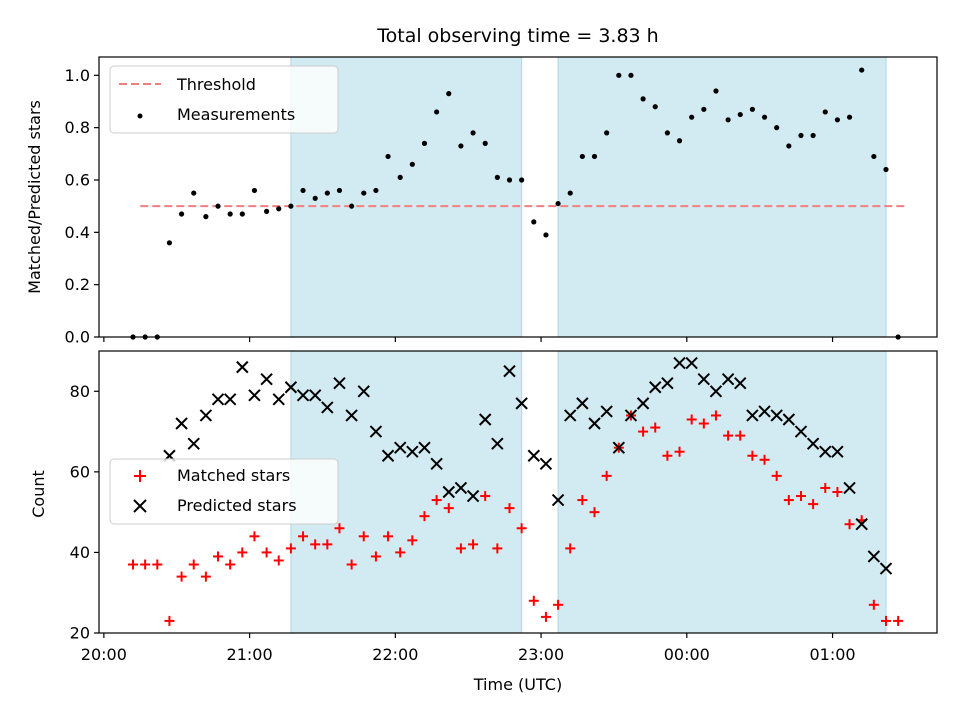 The image size is (960, 720). I want to click on top-x-ticks, so click(468, 339).